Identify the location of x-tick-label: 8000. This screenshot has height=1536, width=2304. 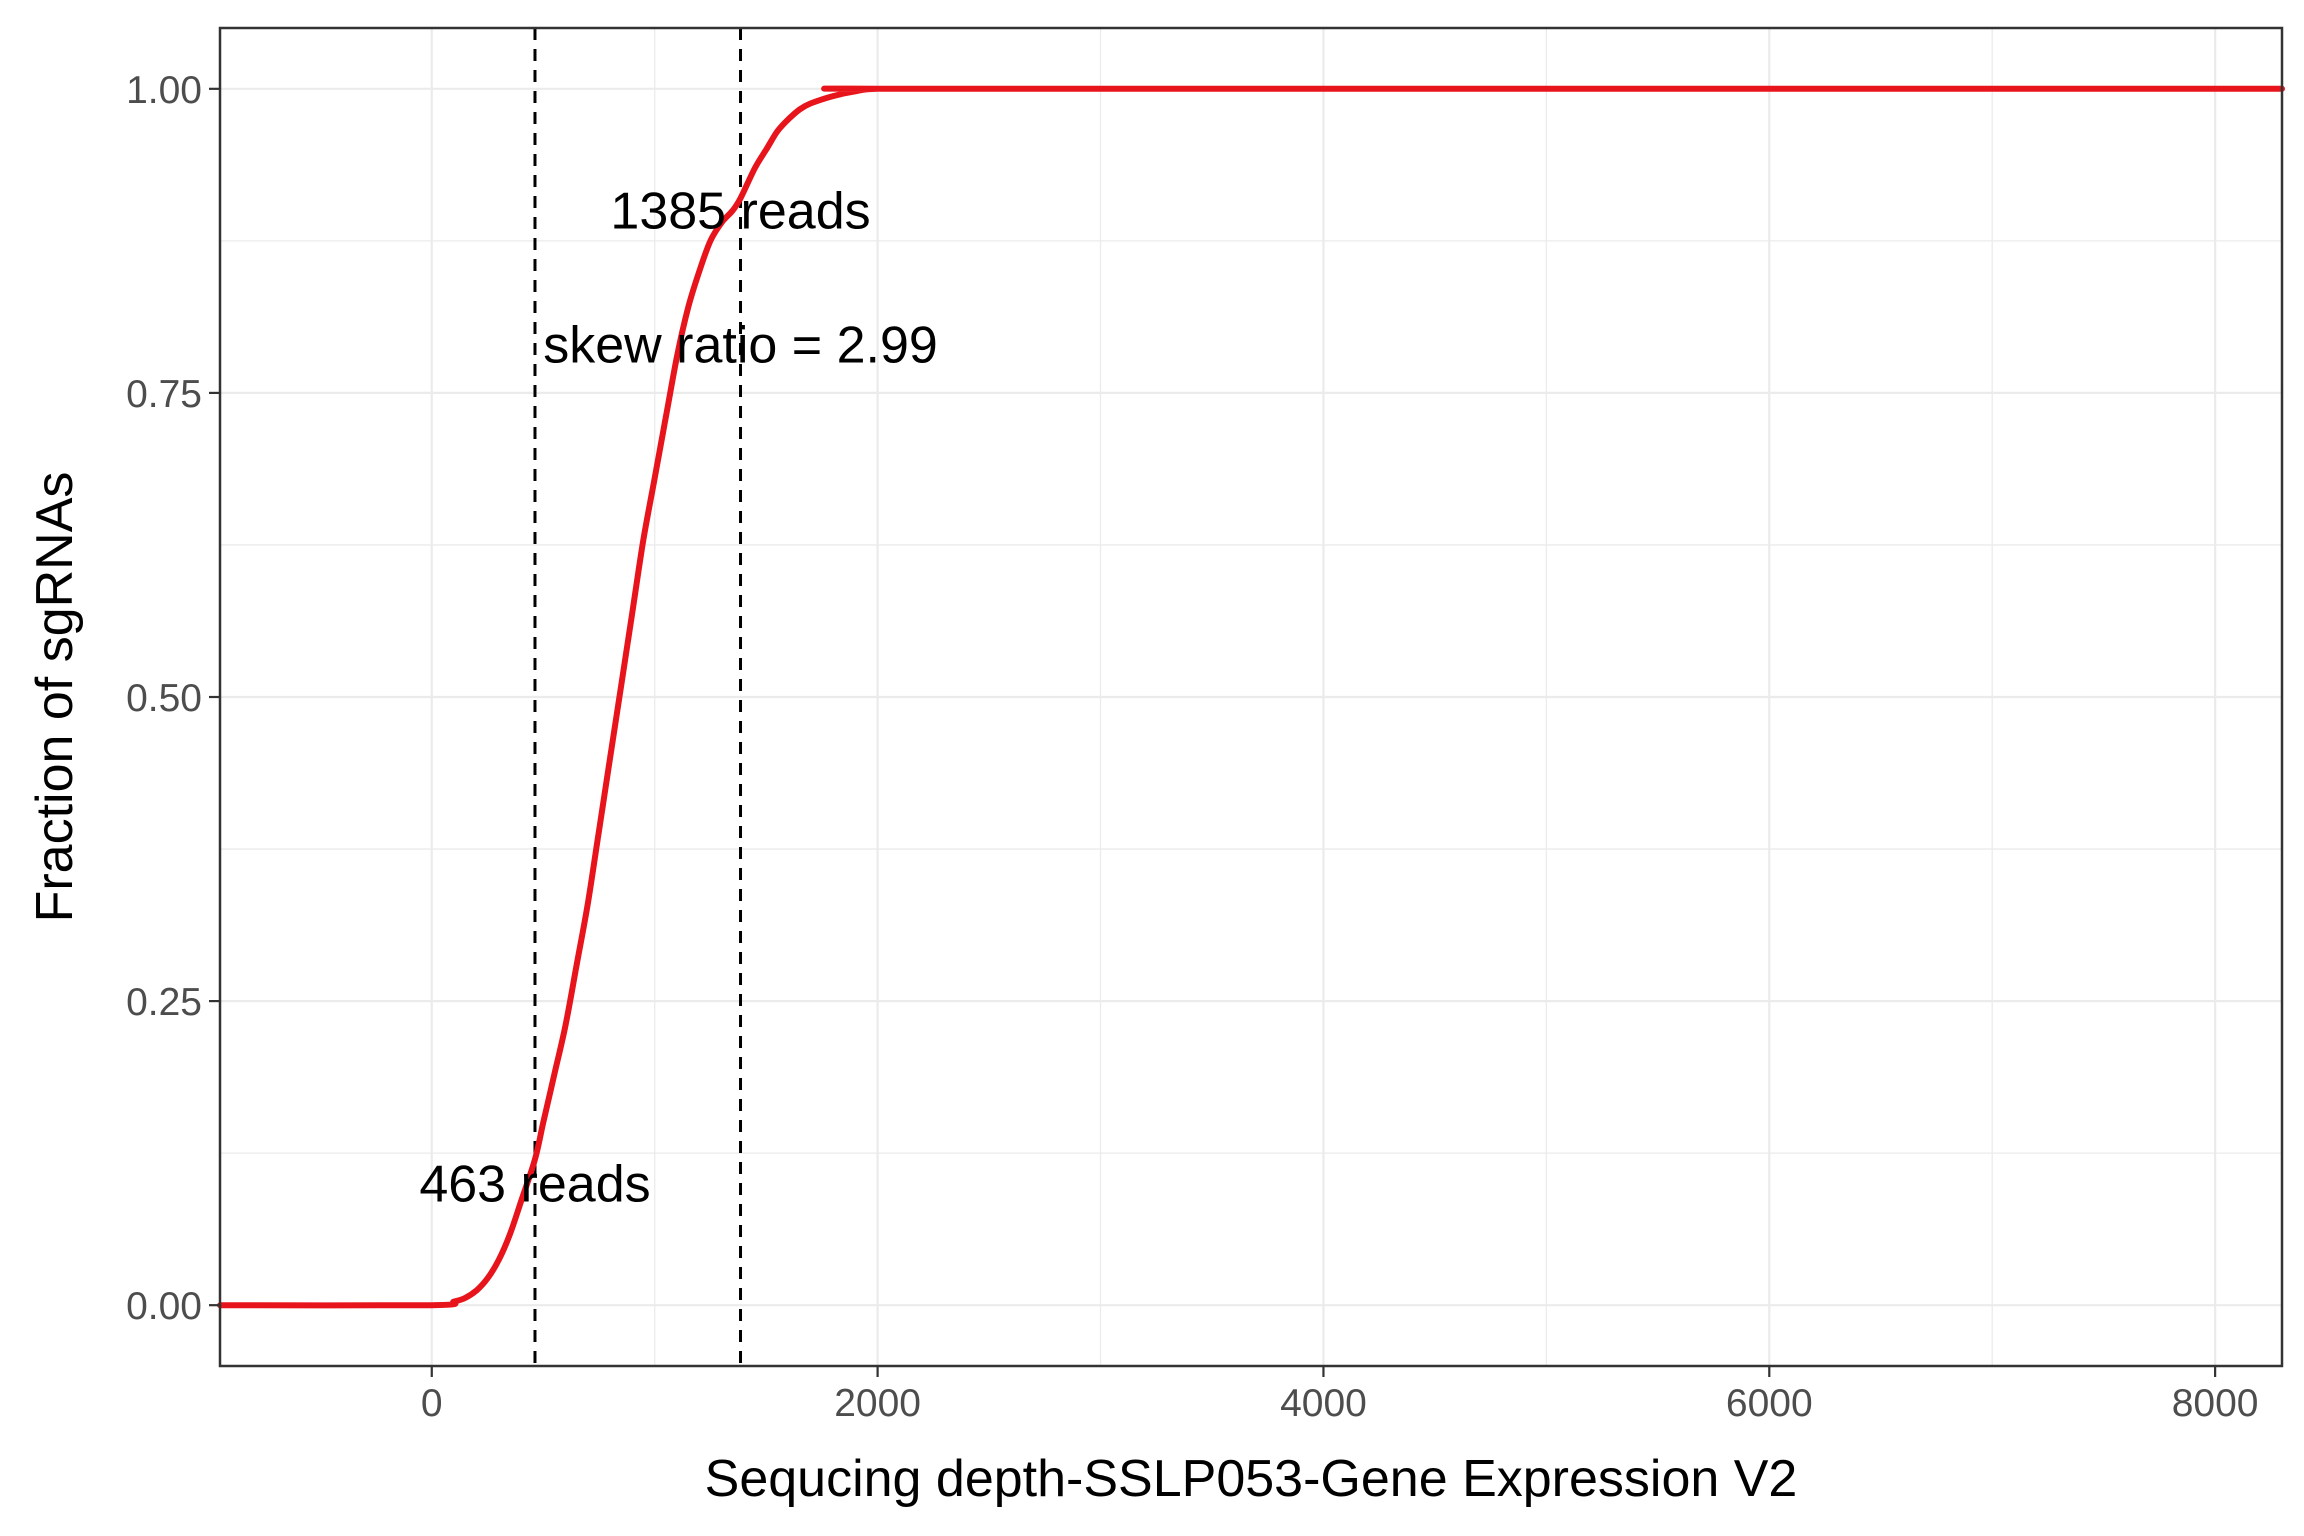
(2215, 1403).